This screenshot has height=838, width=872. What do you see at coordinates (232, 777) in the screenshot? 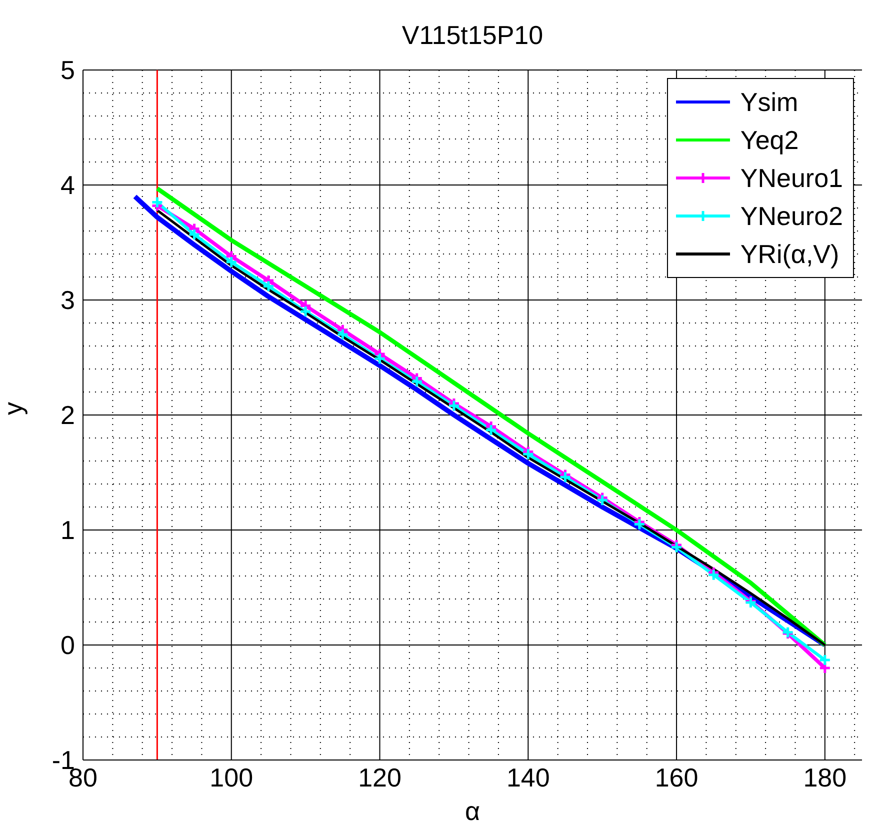
I see `x-tick-label: 100` at bounding box center [232, 777].